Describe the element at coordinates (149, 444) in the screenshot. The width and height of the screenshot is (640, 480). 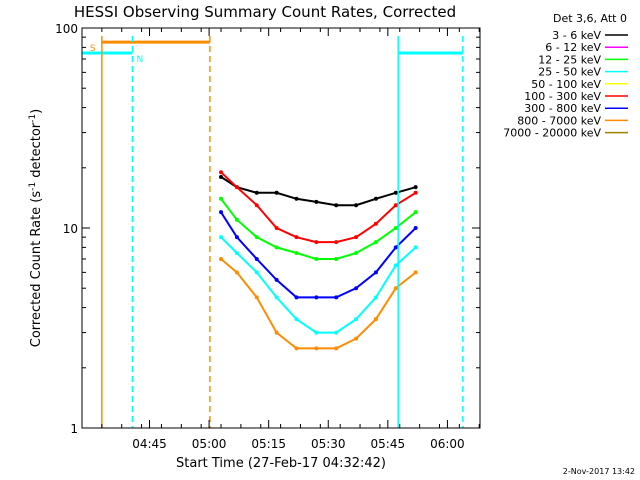
I see `x-tick-label: 04:45` at that location.